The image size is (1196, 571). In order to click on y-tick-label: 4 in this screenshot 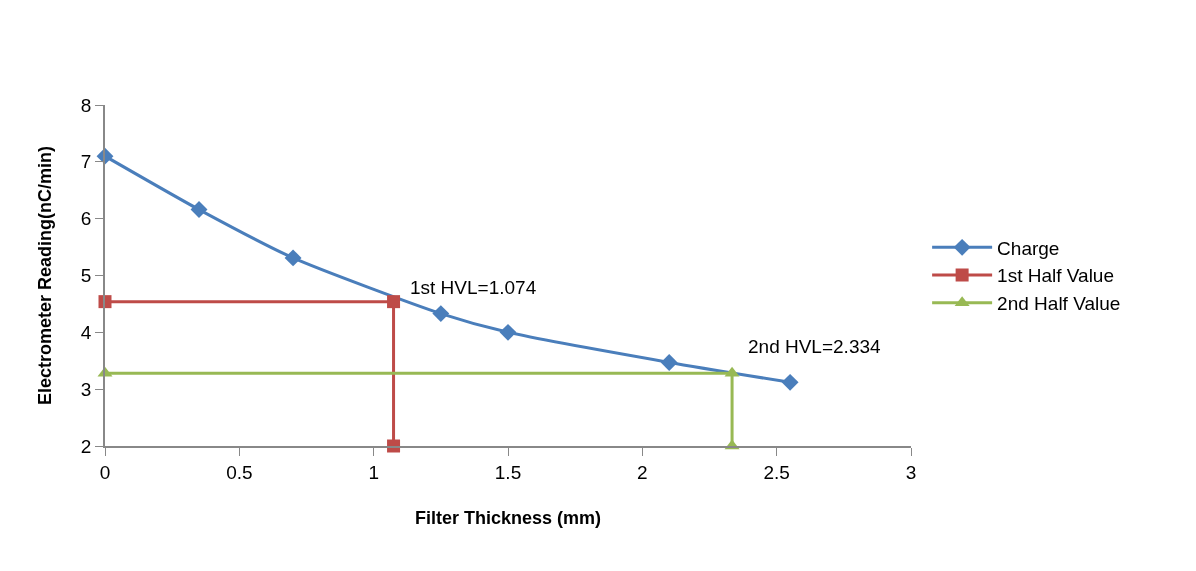, I will do `click(86, 332)`.